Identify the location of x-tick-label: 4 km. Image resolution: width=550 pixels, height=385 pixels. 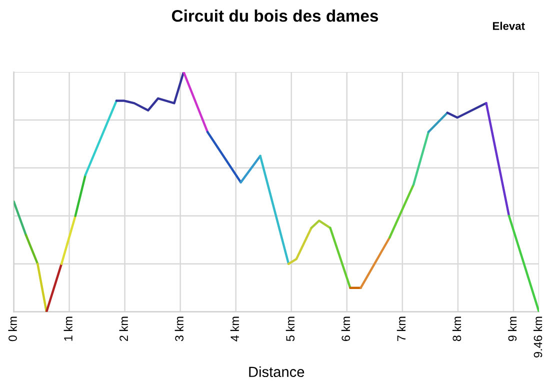
(234, 329).